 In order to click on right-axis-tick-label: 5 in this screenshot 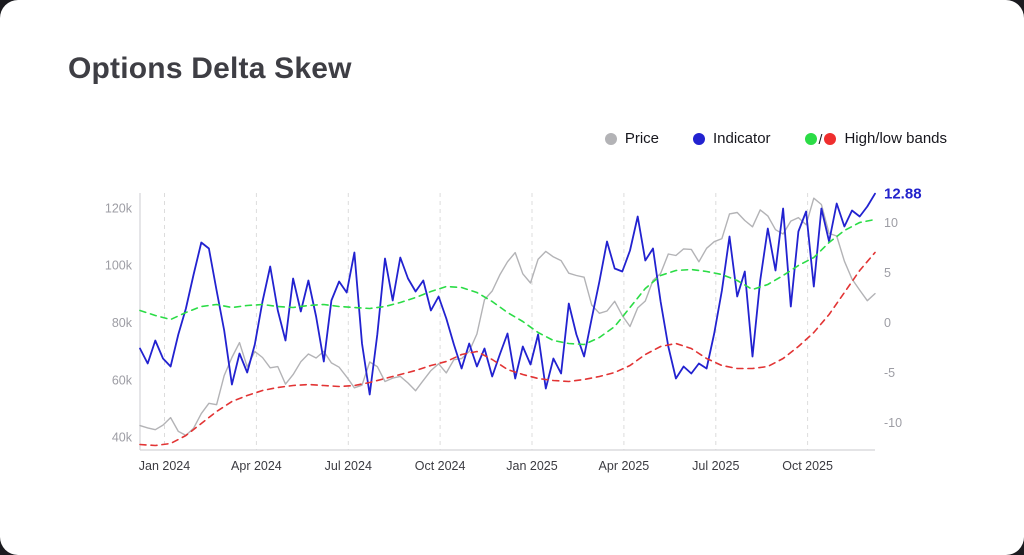, I will do `click(887, 273)`.